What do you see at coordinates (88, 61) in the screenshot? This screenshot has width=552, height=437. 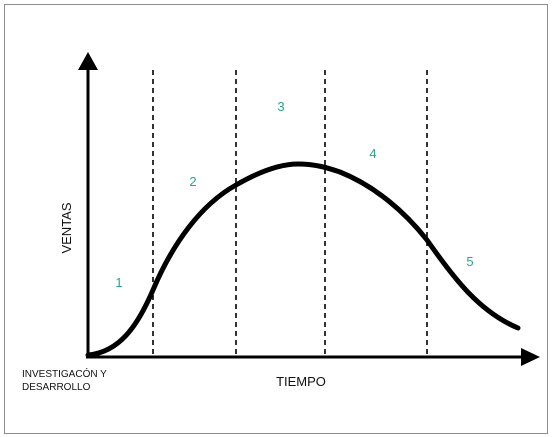 I see `y-axis-arrowhead` at bounding box center [88, 61].